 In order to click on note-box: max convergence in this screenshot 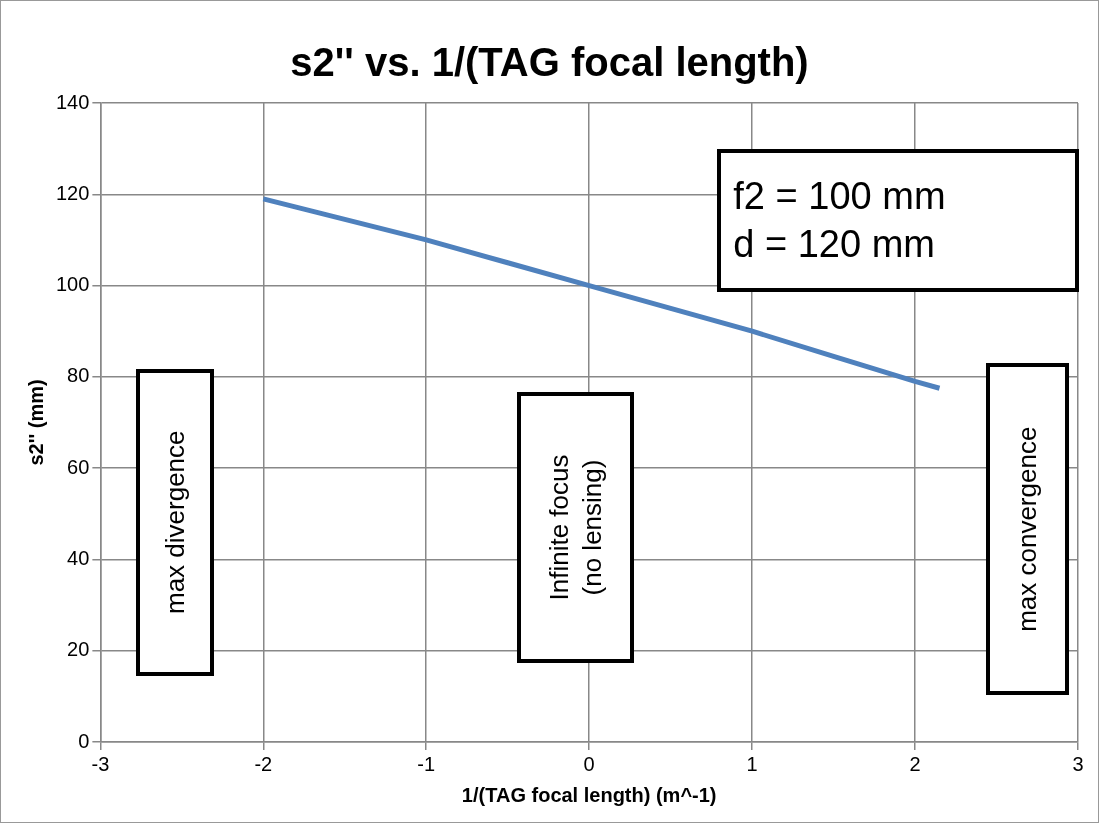, I will do `click(1028, 529)`.